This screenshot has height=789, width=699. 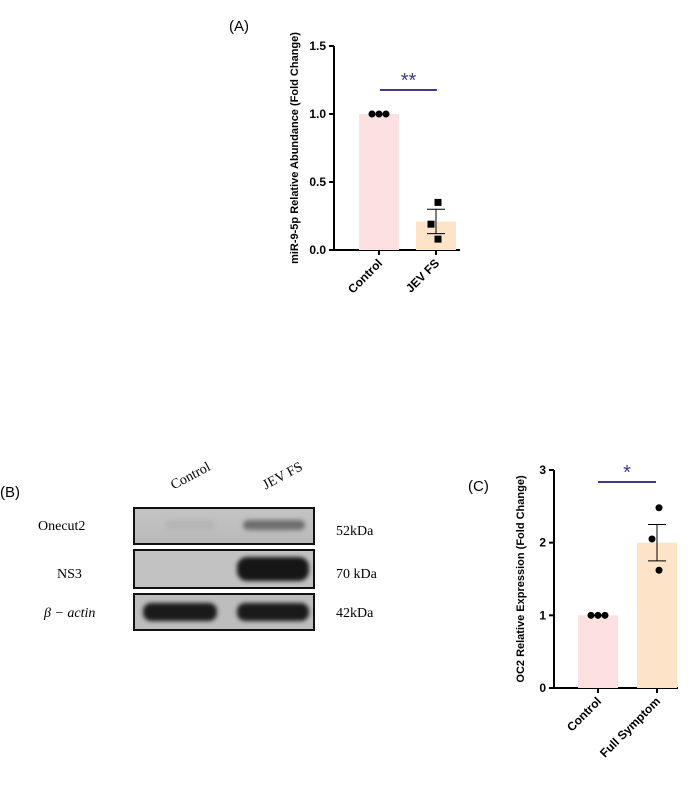 I want to click on blot-lane-jev-fs: JEV FS, so click(x=283, y=476).